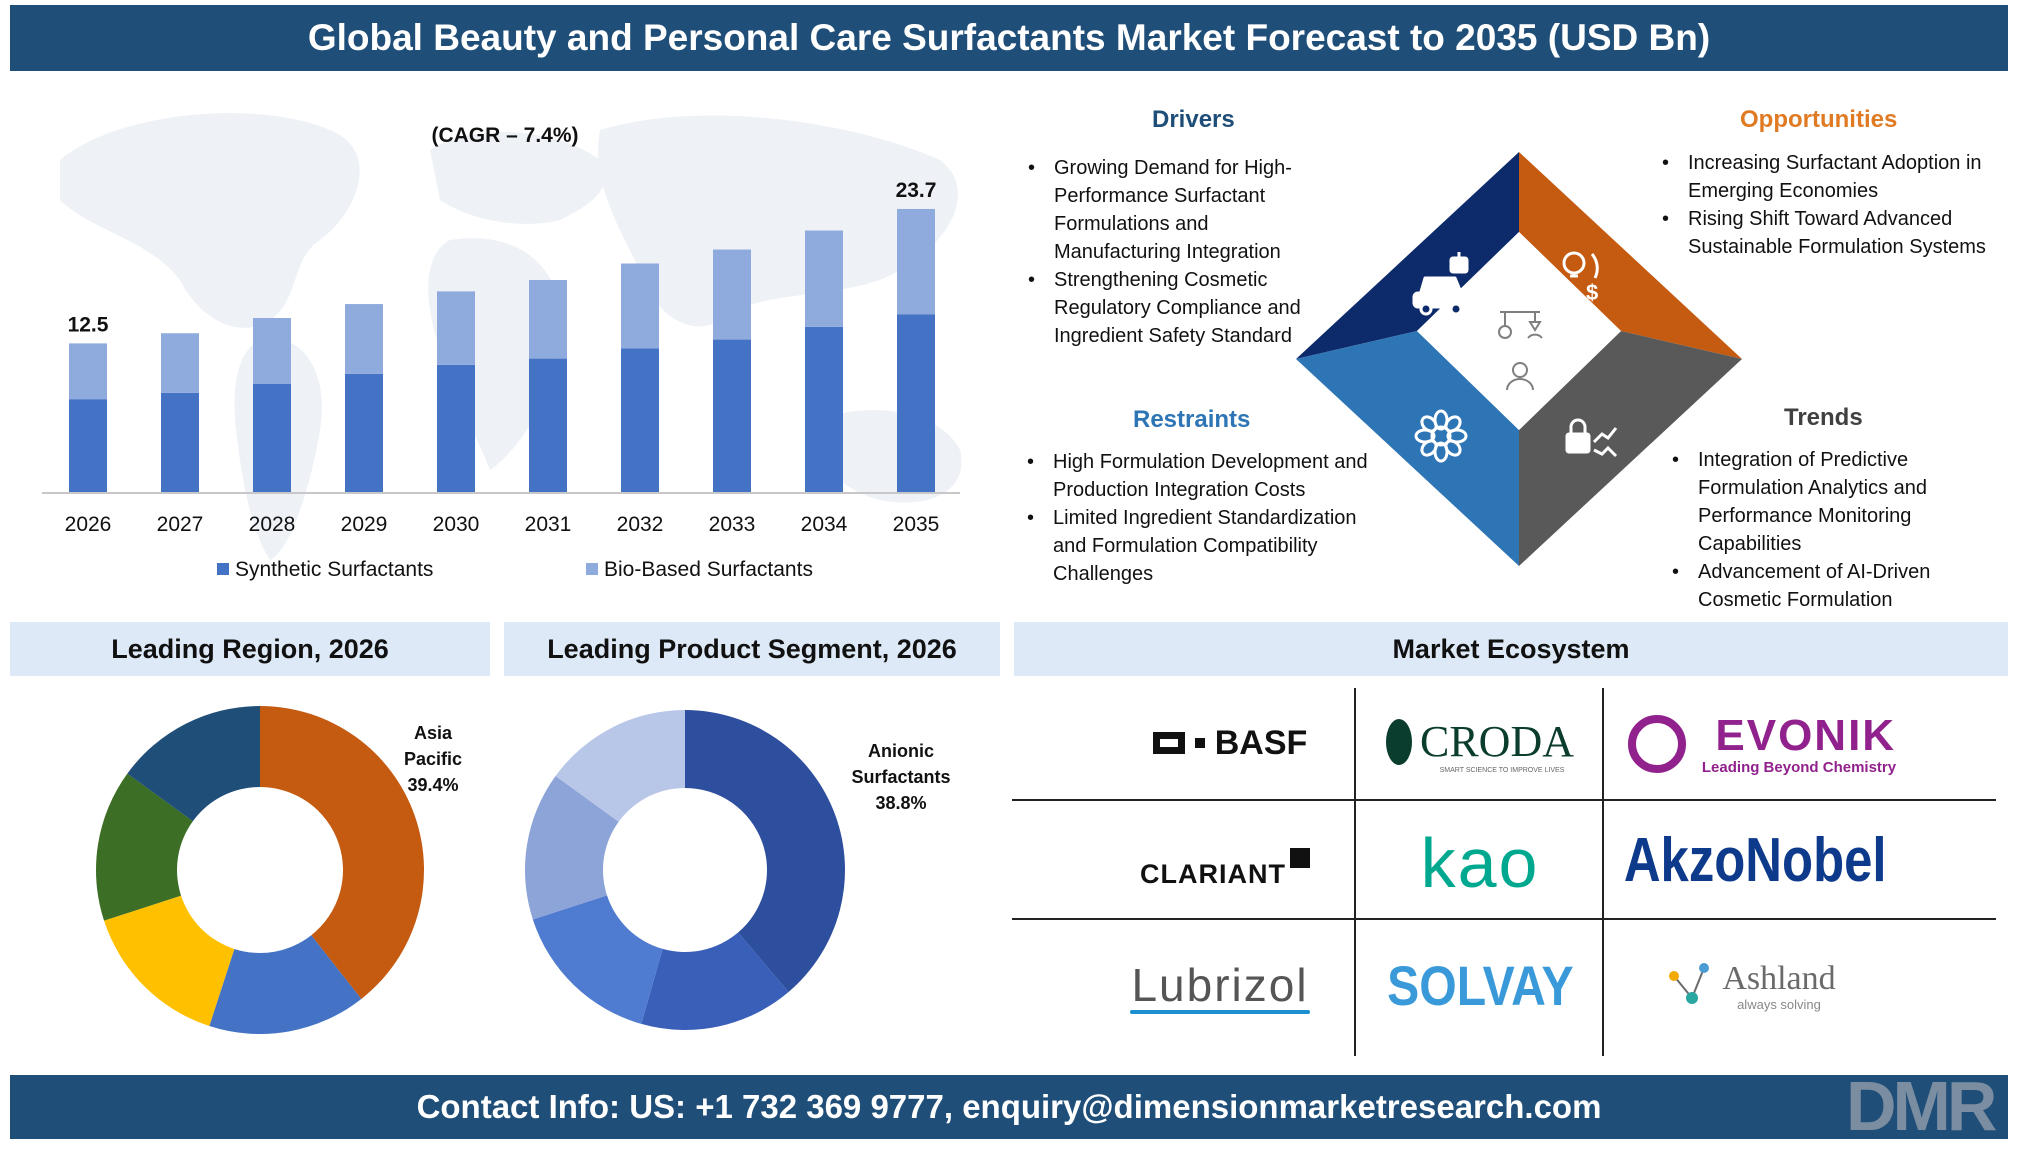  What do you see at coordinates (1577, 278) in the screenshot?
I see `idea-cycle-icon: $` at bounding box center [1577, 278].